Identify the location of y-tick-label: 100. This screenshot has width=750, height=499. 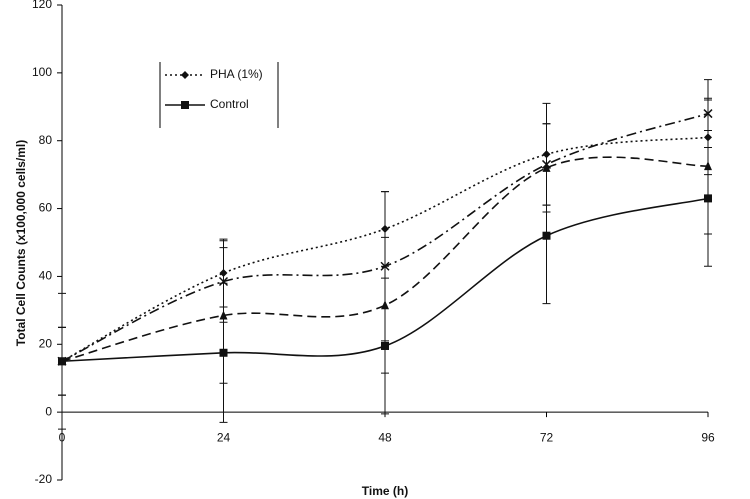
(42, 72).